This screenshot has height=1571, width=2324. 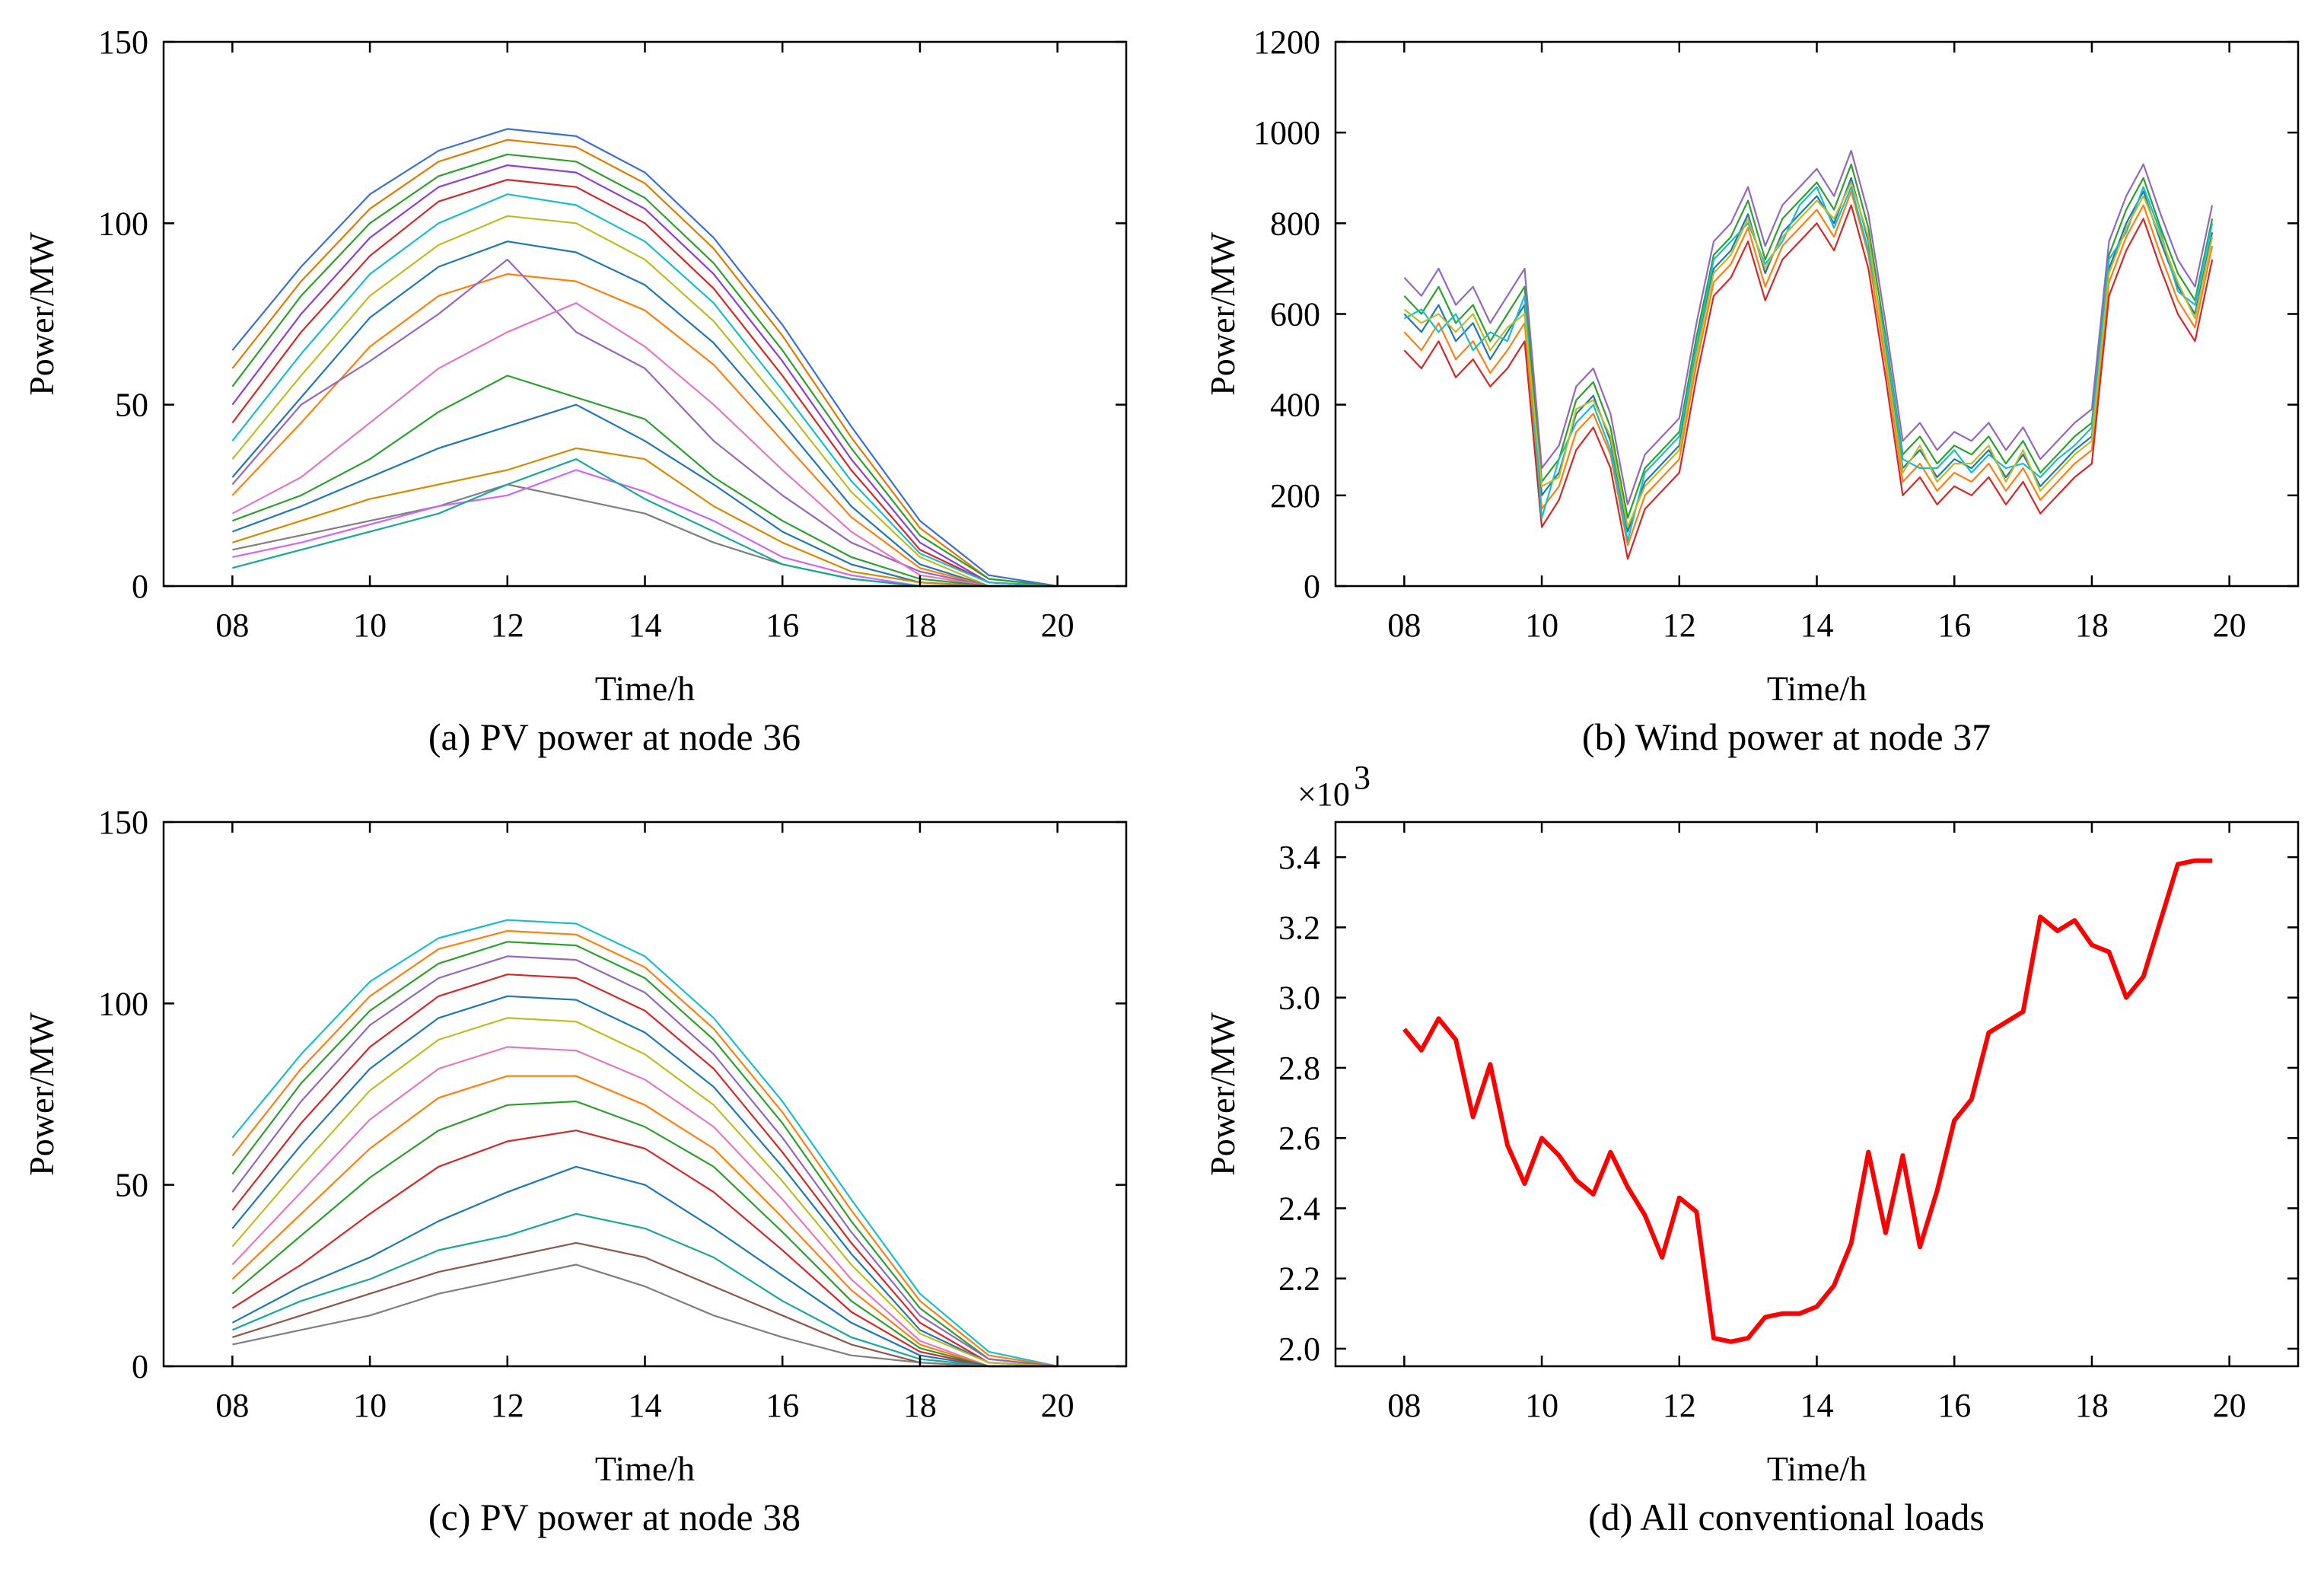 I want to click on y-tick-label: 1000, so click(x=1286, y=132).